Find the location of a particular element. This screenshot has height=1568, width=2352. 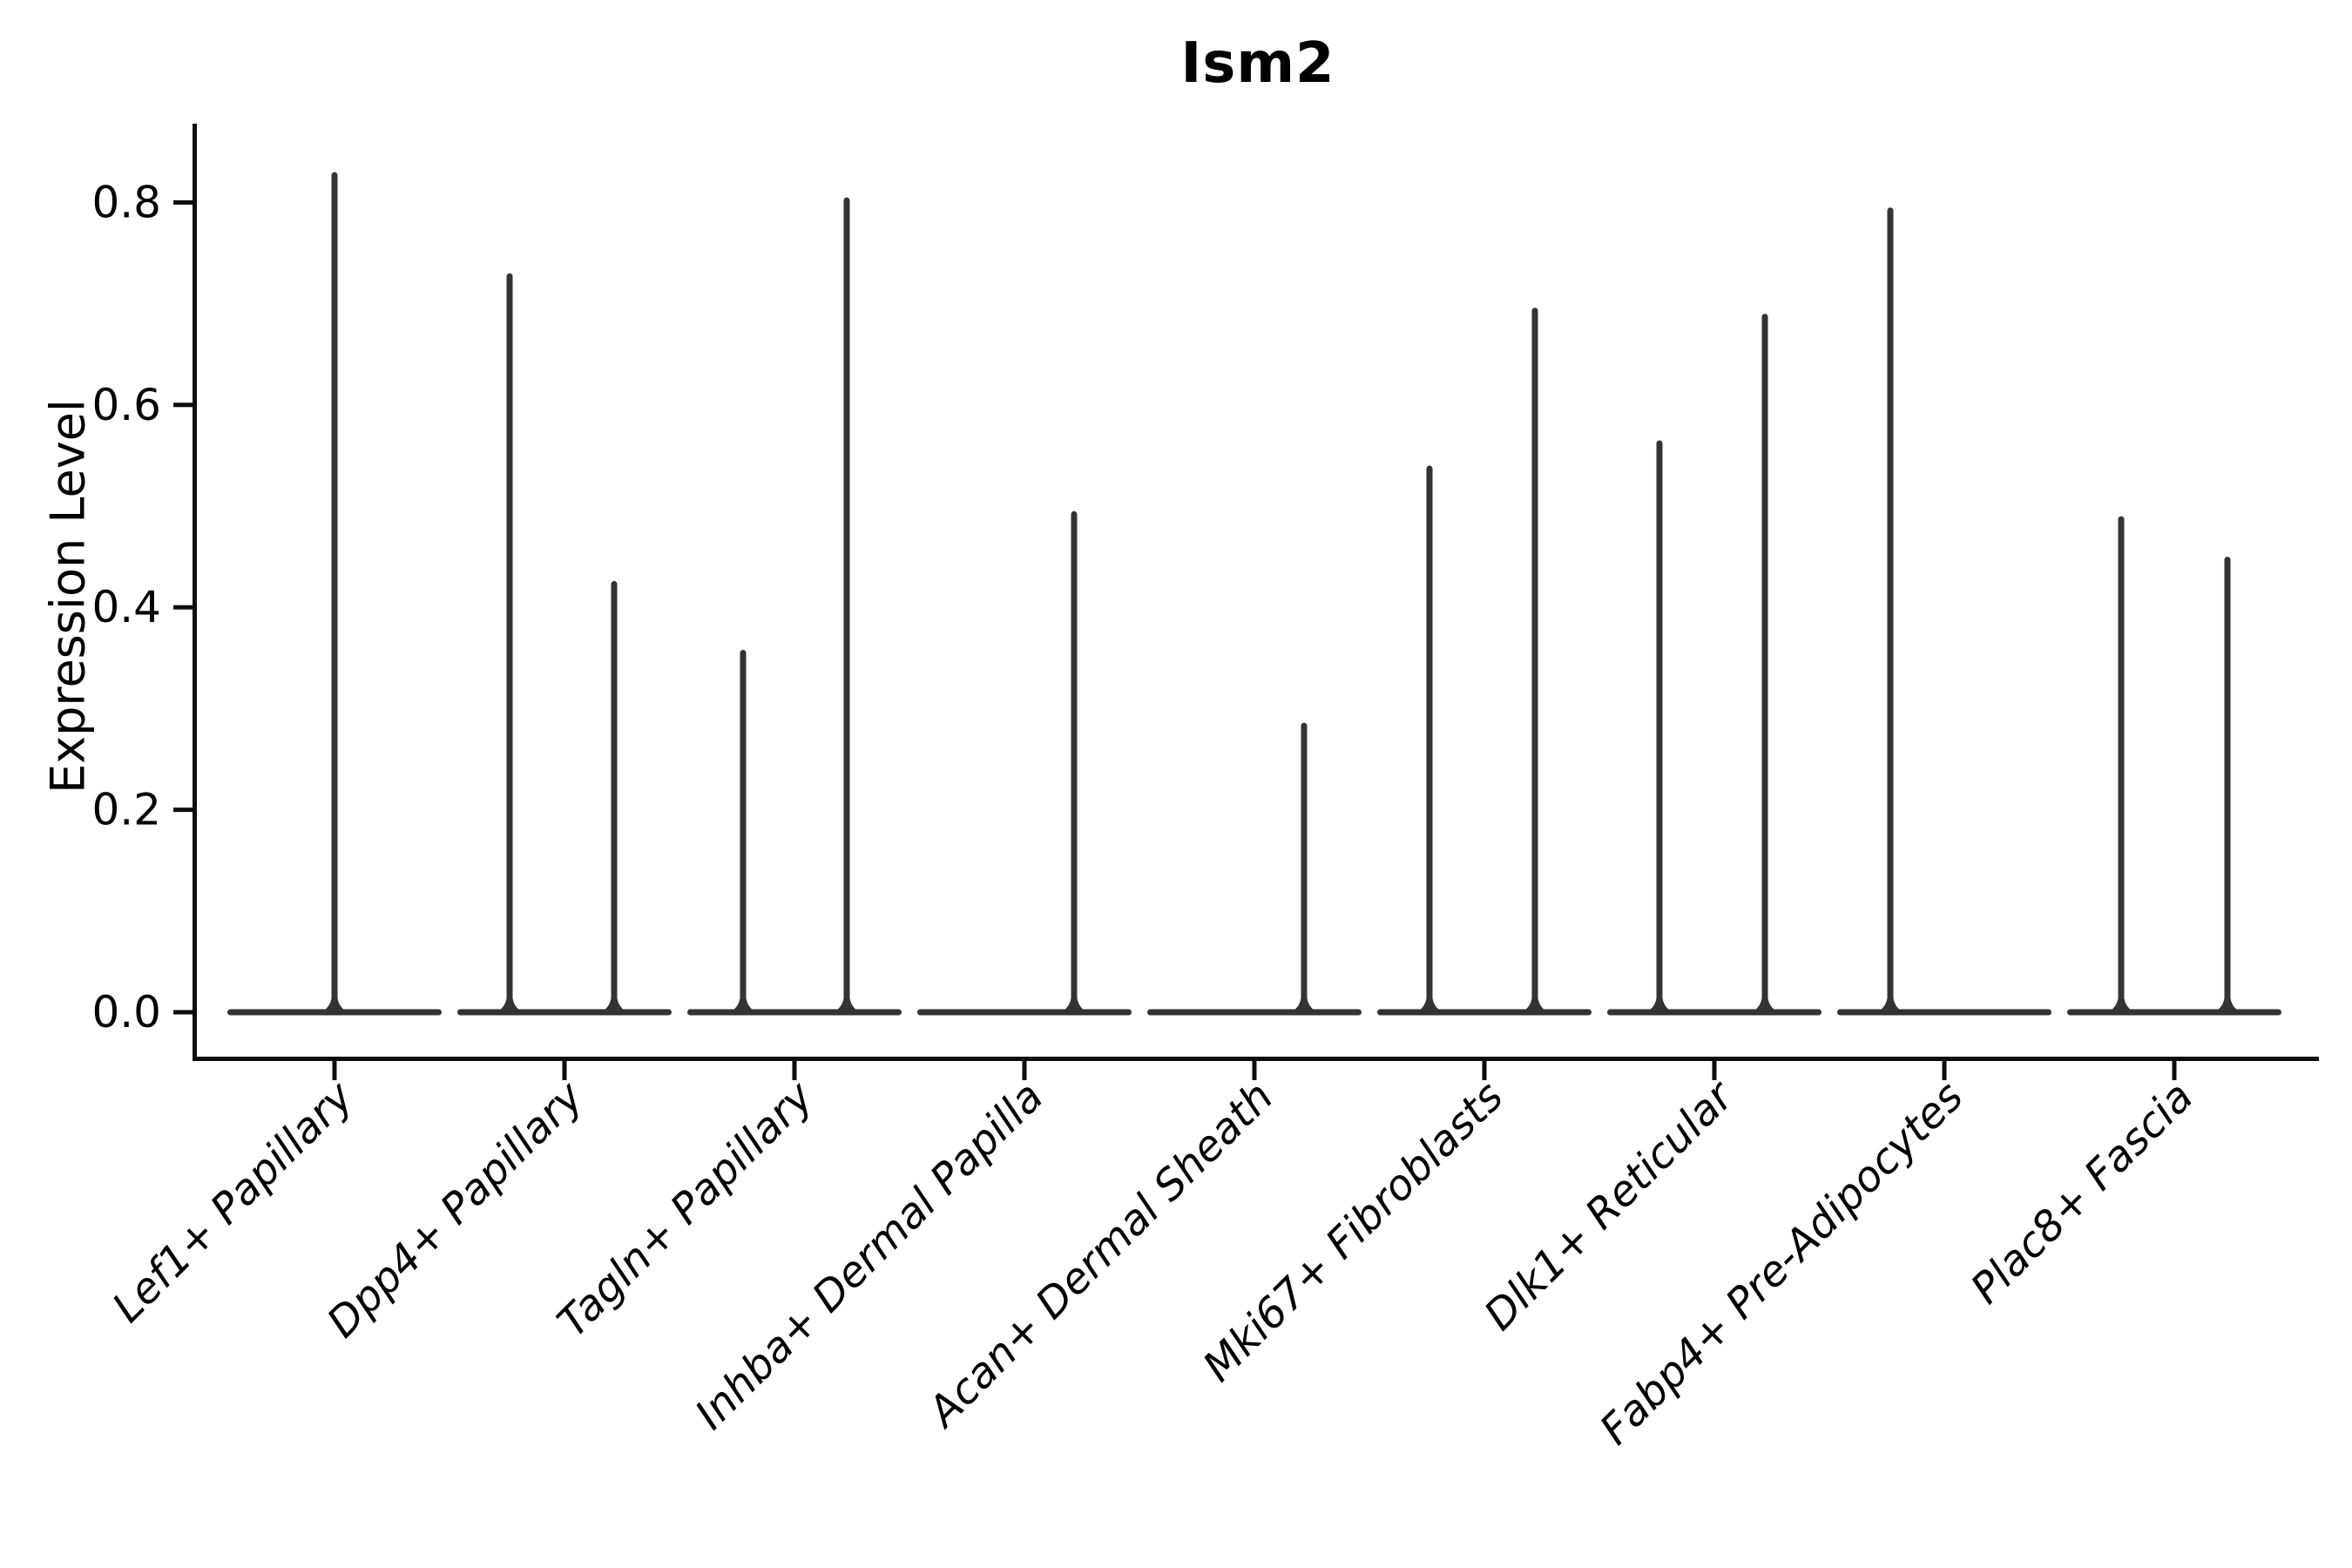

y-tick-label: 0.2 is located at coordinates (126, 810).